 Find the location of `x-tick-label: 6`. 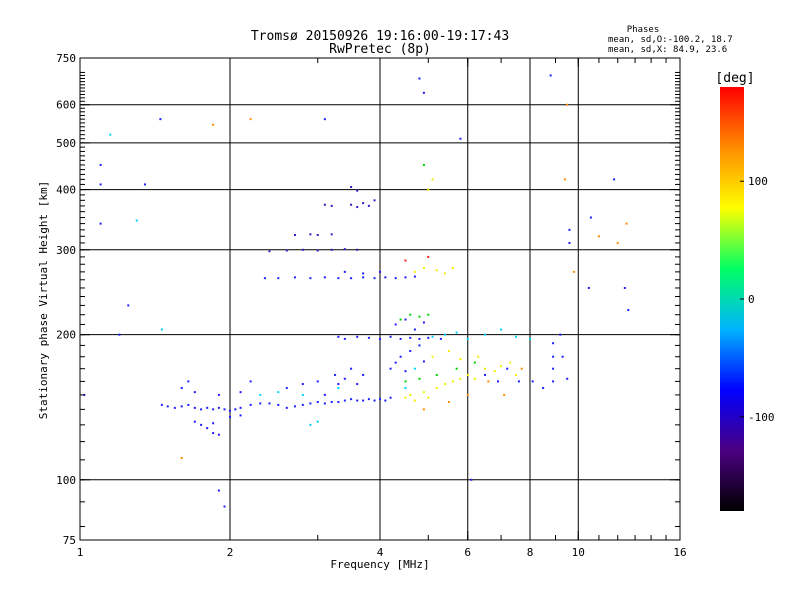

x-tick-label: 6 is located at coordinates (467, 552).